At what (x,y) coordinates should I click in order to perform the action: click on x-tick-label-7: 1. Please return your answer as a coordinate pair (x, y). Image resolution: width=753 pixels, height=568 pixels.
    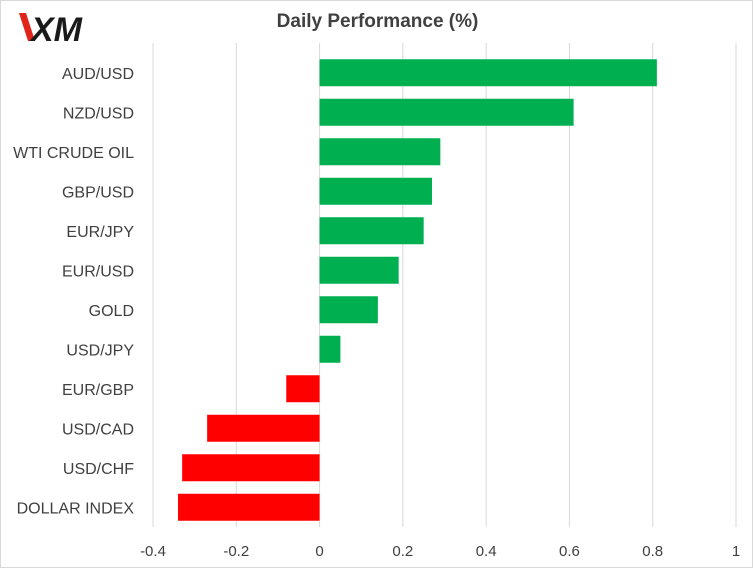
    Looking at the image, I should click on (736, 551).